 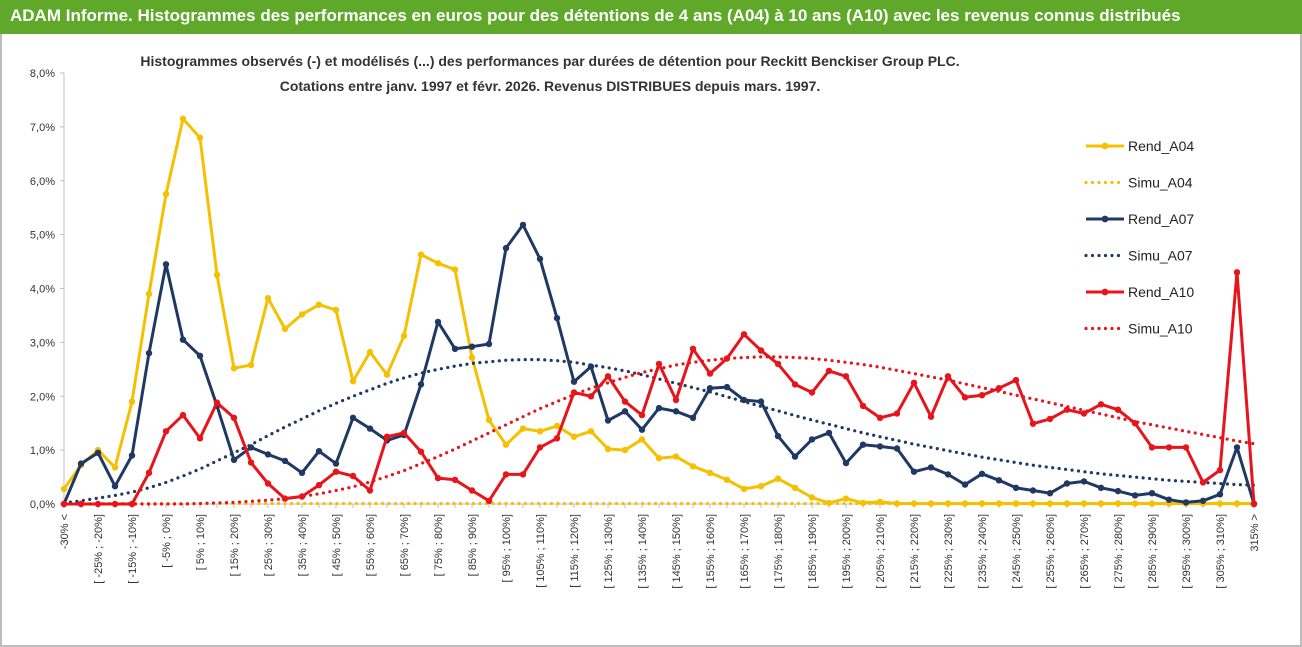 What do you see at coordinates (1051, 551) in the screenshot?
I see `x-tick-label: [ 255% ; 260%]` at bounding box center [1051, 551].